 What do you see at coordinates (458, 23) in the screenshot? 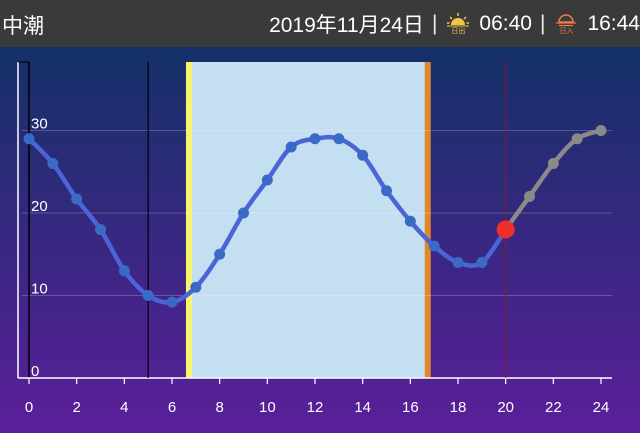
I see `sunrise-icon: 日出` at bounding box center [458, 23].